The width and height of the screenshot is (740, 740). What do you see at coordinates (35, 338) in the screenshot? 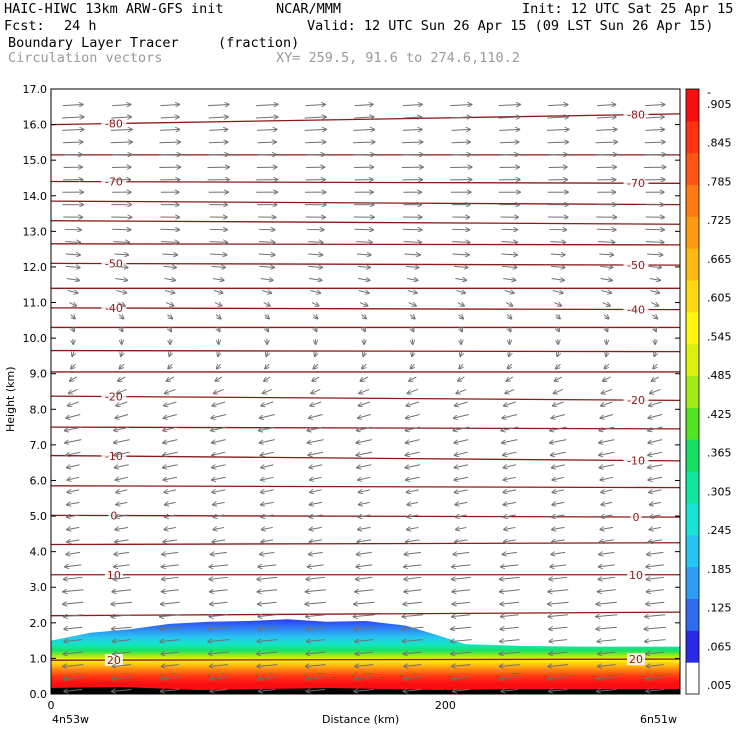
I see `y-tick-label: 10.0` at bounding box center [35, 338].